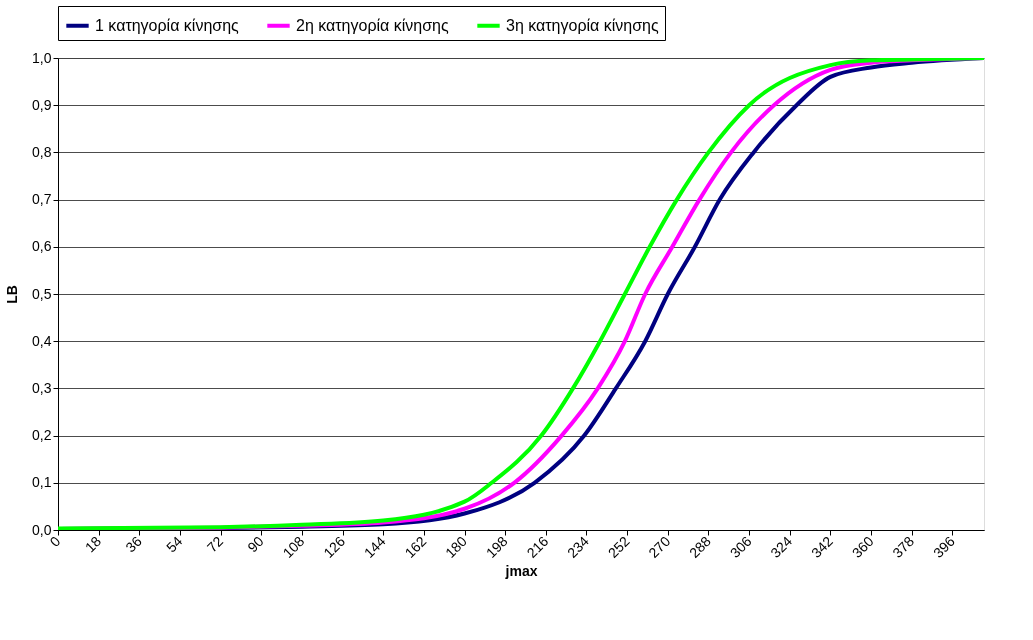 The height and width of the screenshot is (640, 1033). What do you see at coordinates (93, 544) in the screenshot?
I see `x-tick-label: 18` at bounding box center [93, 544].